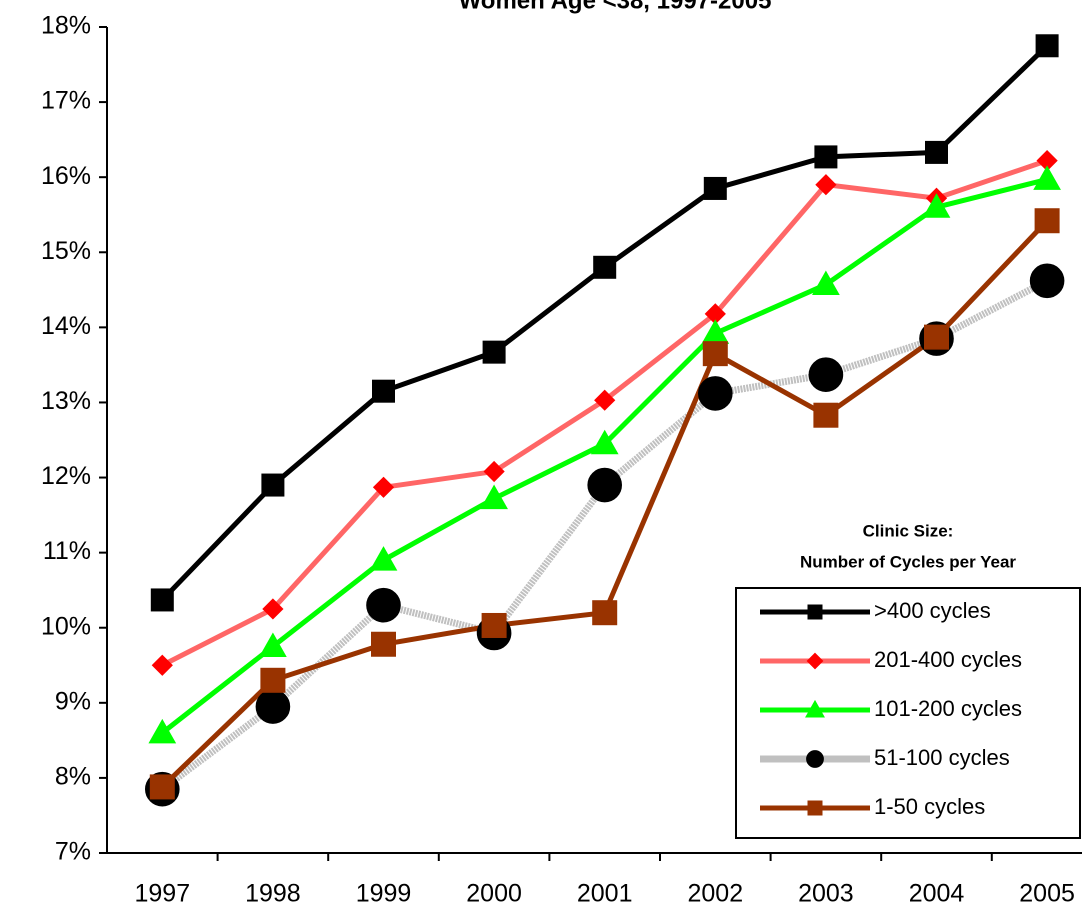 This screenshot has width=1085, height=919. Describe the element at coordinates (929, 806) in the screenshot. I see `legend-label: 1-50 cycles` at that location.